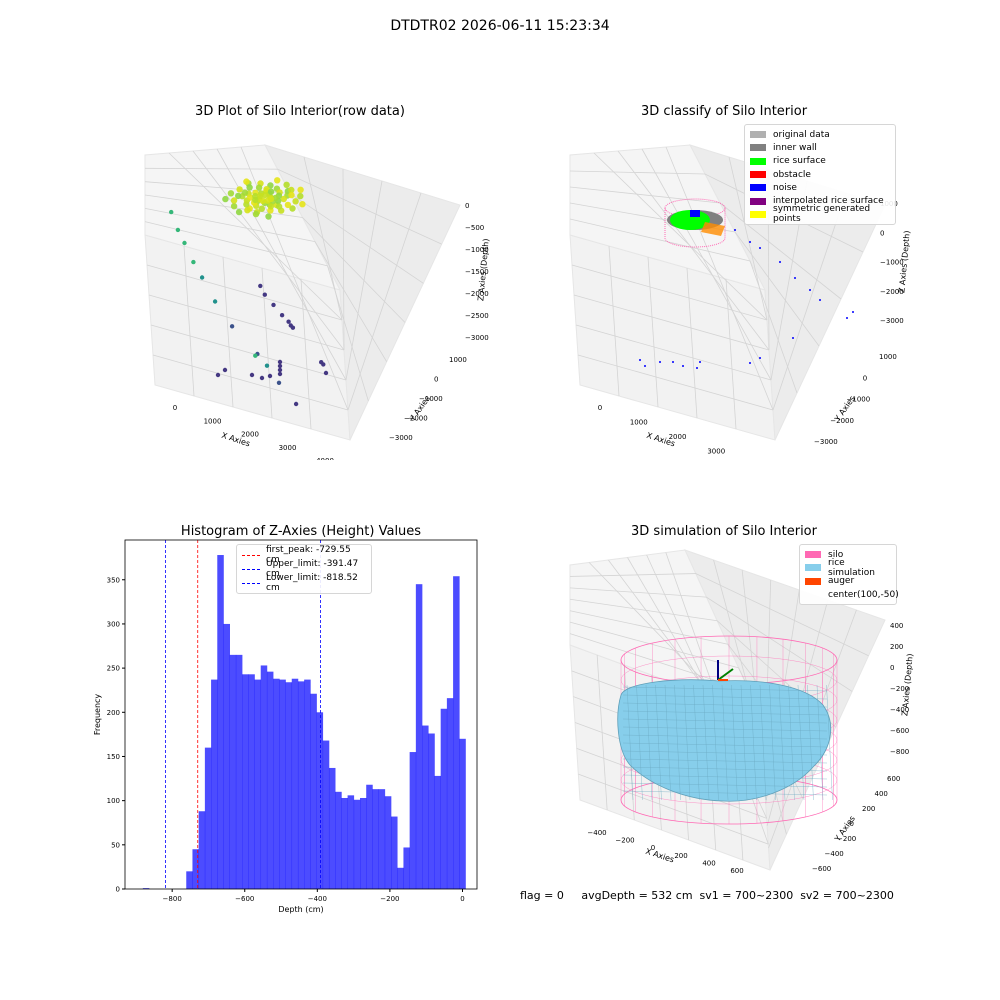  Describe the element at coordinates (474, 228) in the screenshot. I see `z-tick-label: −500` at that location.